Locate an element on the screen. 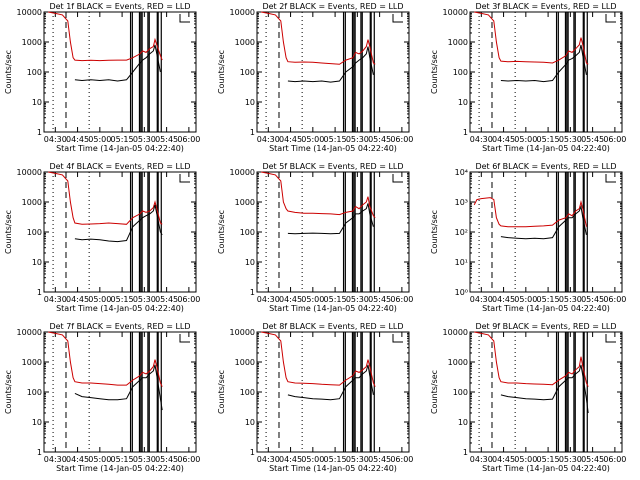 This screenshot has width=640, height=480. y-tick-label: 10¹ is located at coordinates (461, 262).